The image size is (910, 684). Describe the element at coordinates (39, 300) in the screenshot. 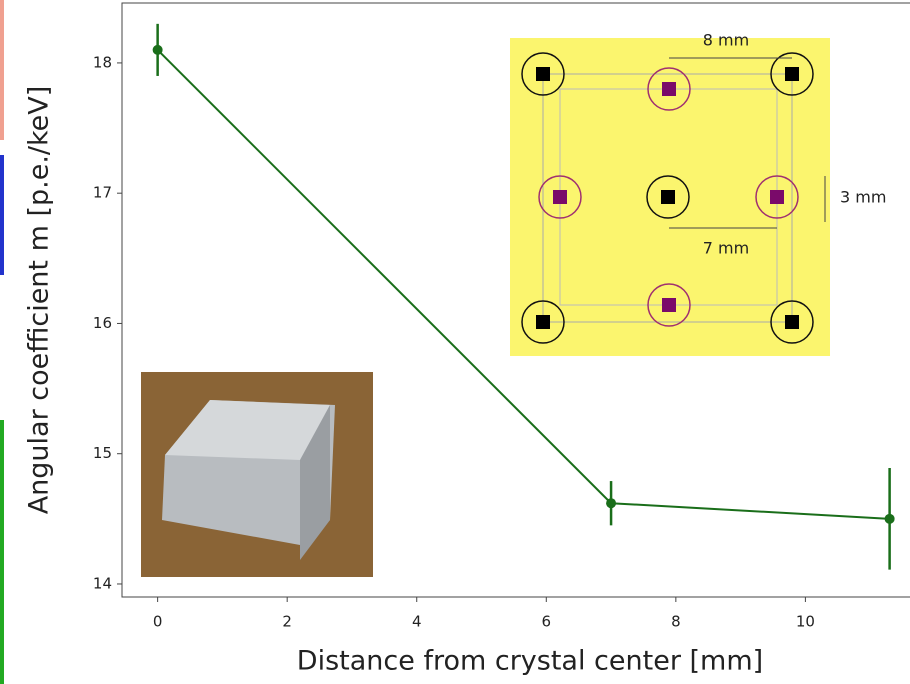

I see `y-axis-label: Angular coefficient m [p.e./keV]` at that location.